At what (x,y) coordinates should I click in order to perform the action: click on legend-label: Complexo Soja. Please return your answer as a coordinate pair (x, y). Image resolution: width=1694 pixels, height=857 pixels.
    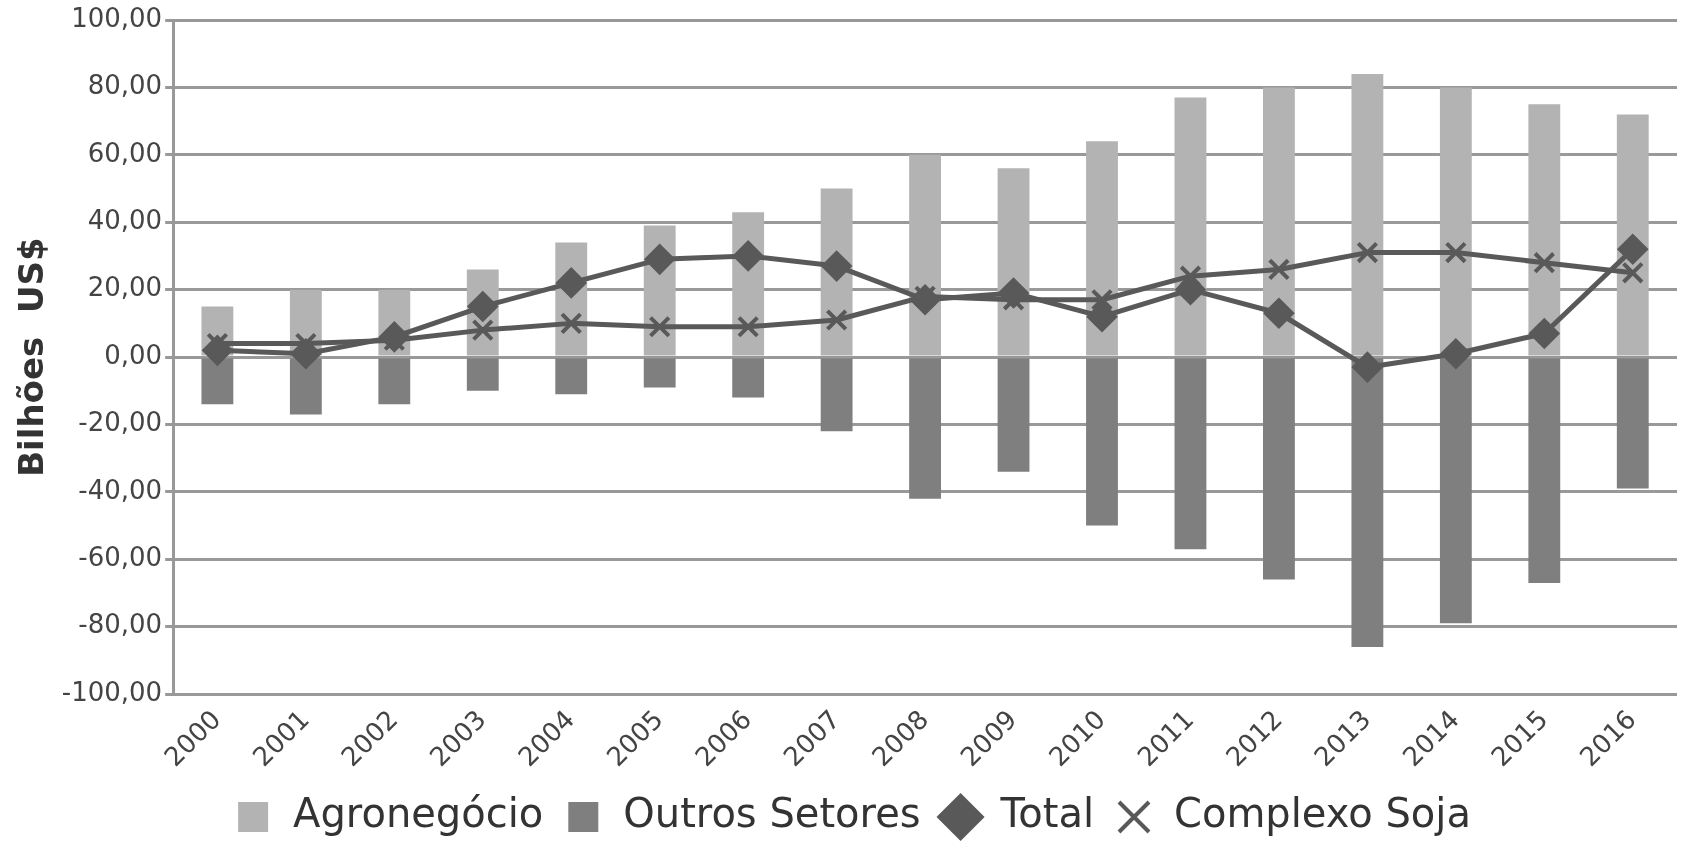
    Looking at the image, I should click on (1322, 813).